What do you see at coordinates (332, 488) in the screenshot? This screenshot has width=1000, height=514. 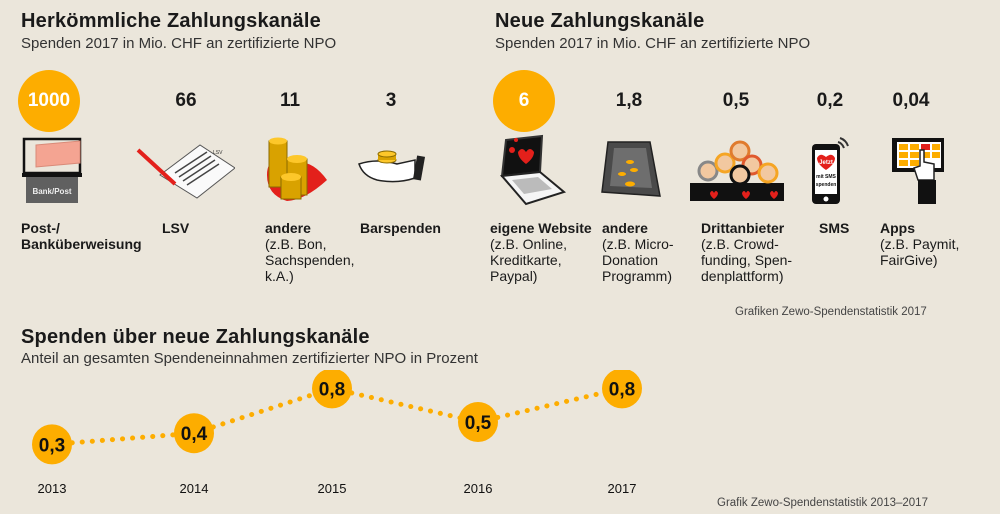 I see `chart-x-tick-2015: 2015` at bounding box center [332, 488].